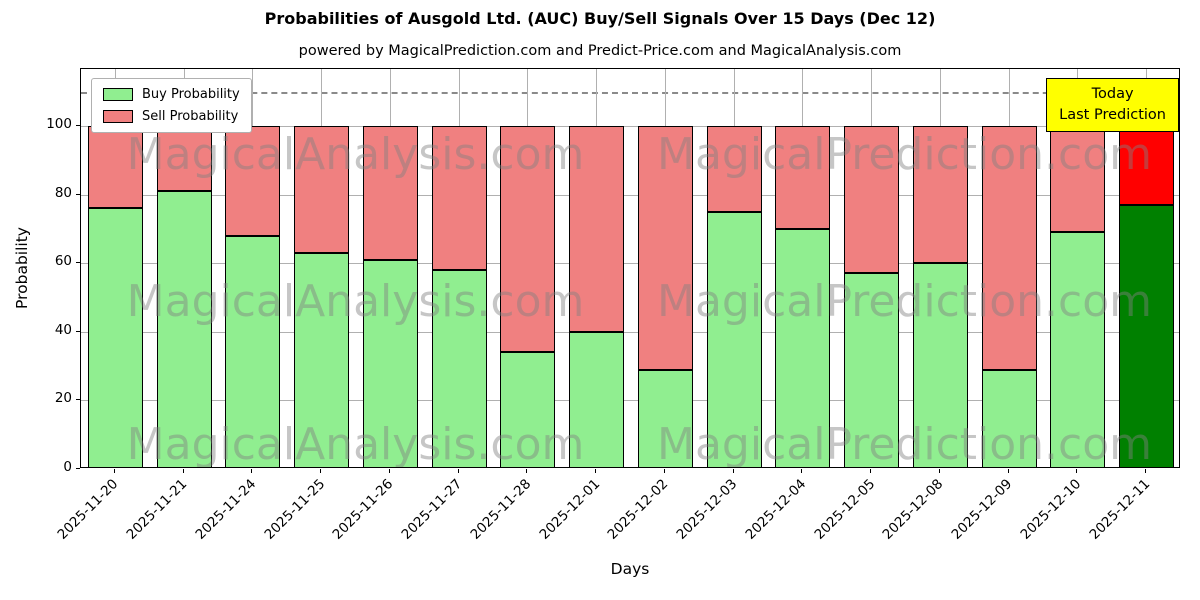 This screenshot has width=1200, height=600. Describe the element at coordinates (432, 509) in the screenshot. I see `x-tick-label: 2025-11-27` at that location.